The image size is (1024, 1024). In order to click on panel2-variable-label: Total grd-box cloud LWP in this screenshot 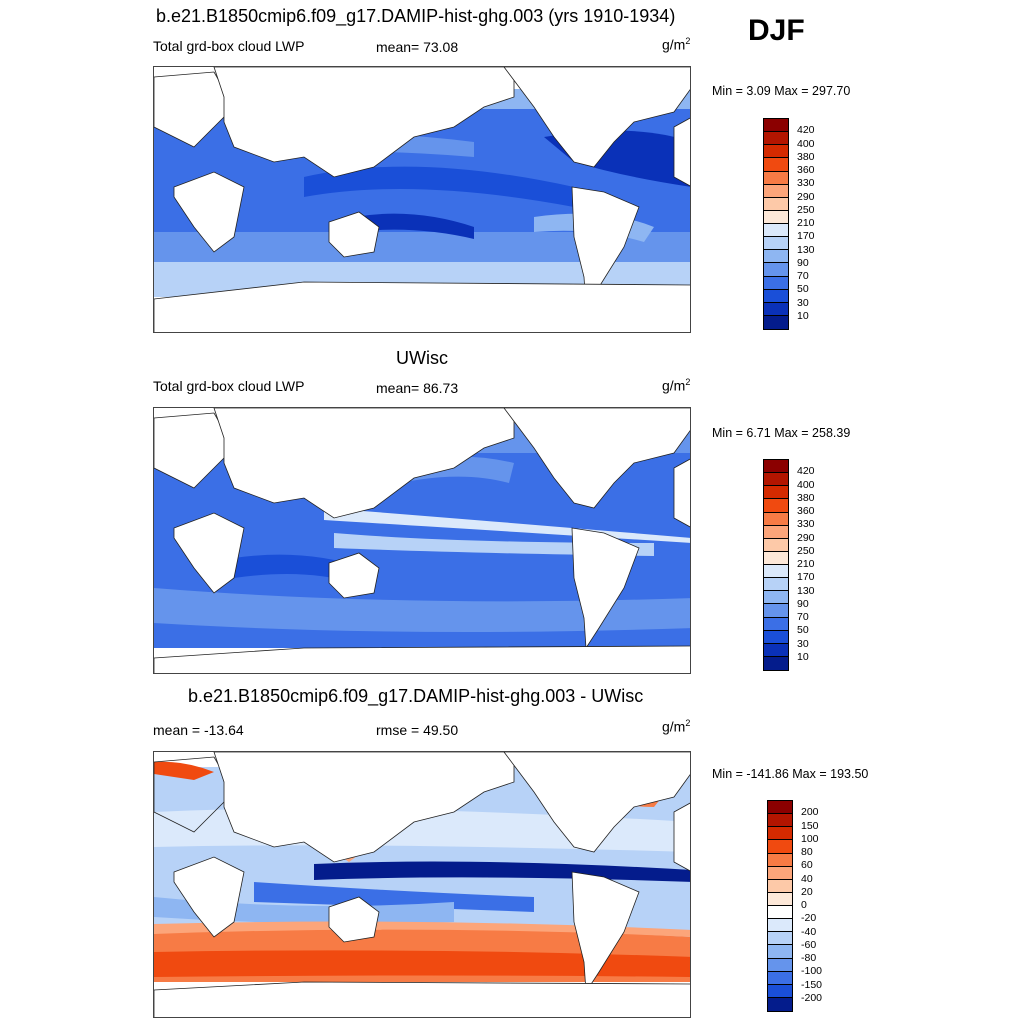, I will do `click(229, 386)`.